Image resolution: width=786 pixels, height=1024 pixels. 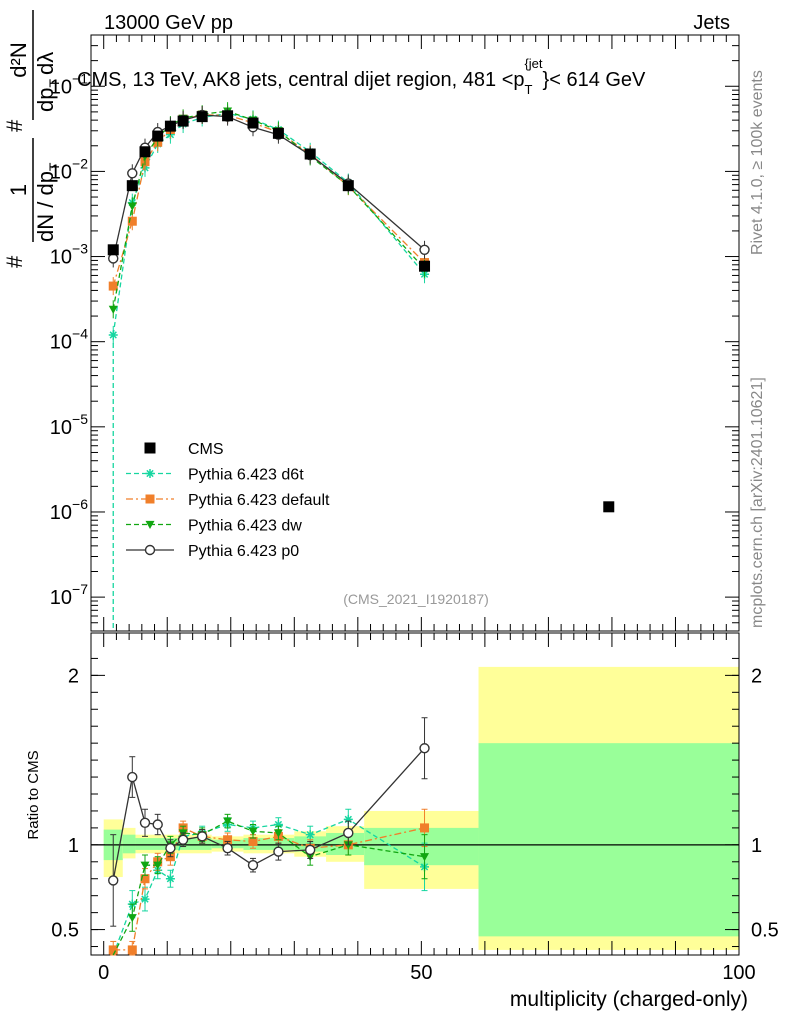 What do you see at coordinates (533, 63) in the screenshot?
I see `main-title-sup: {jet` at bounding box center [533, 63].